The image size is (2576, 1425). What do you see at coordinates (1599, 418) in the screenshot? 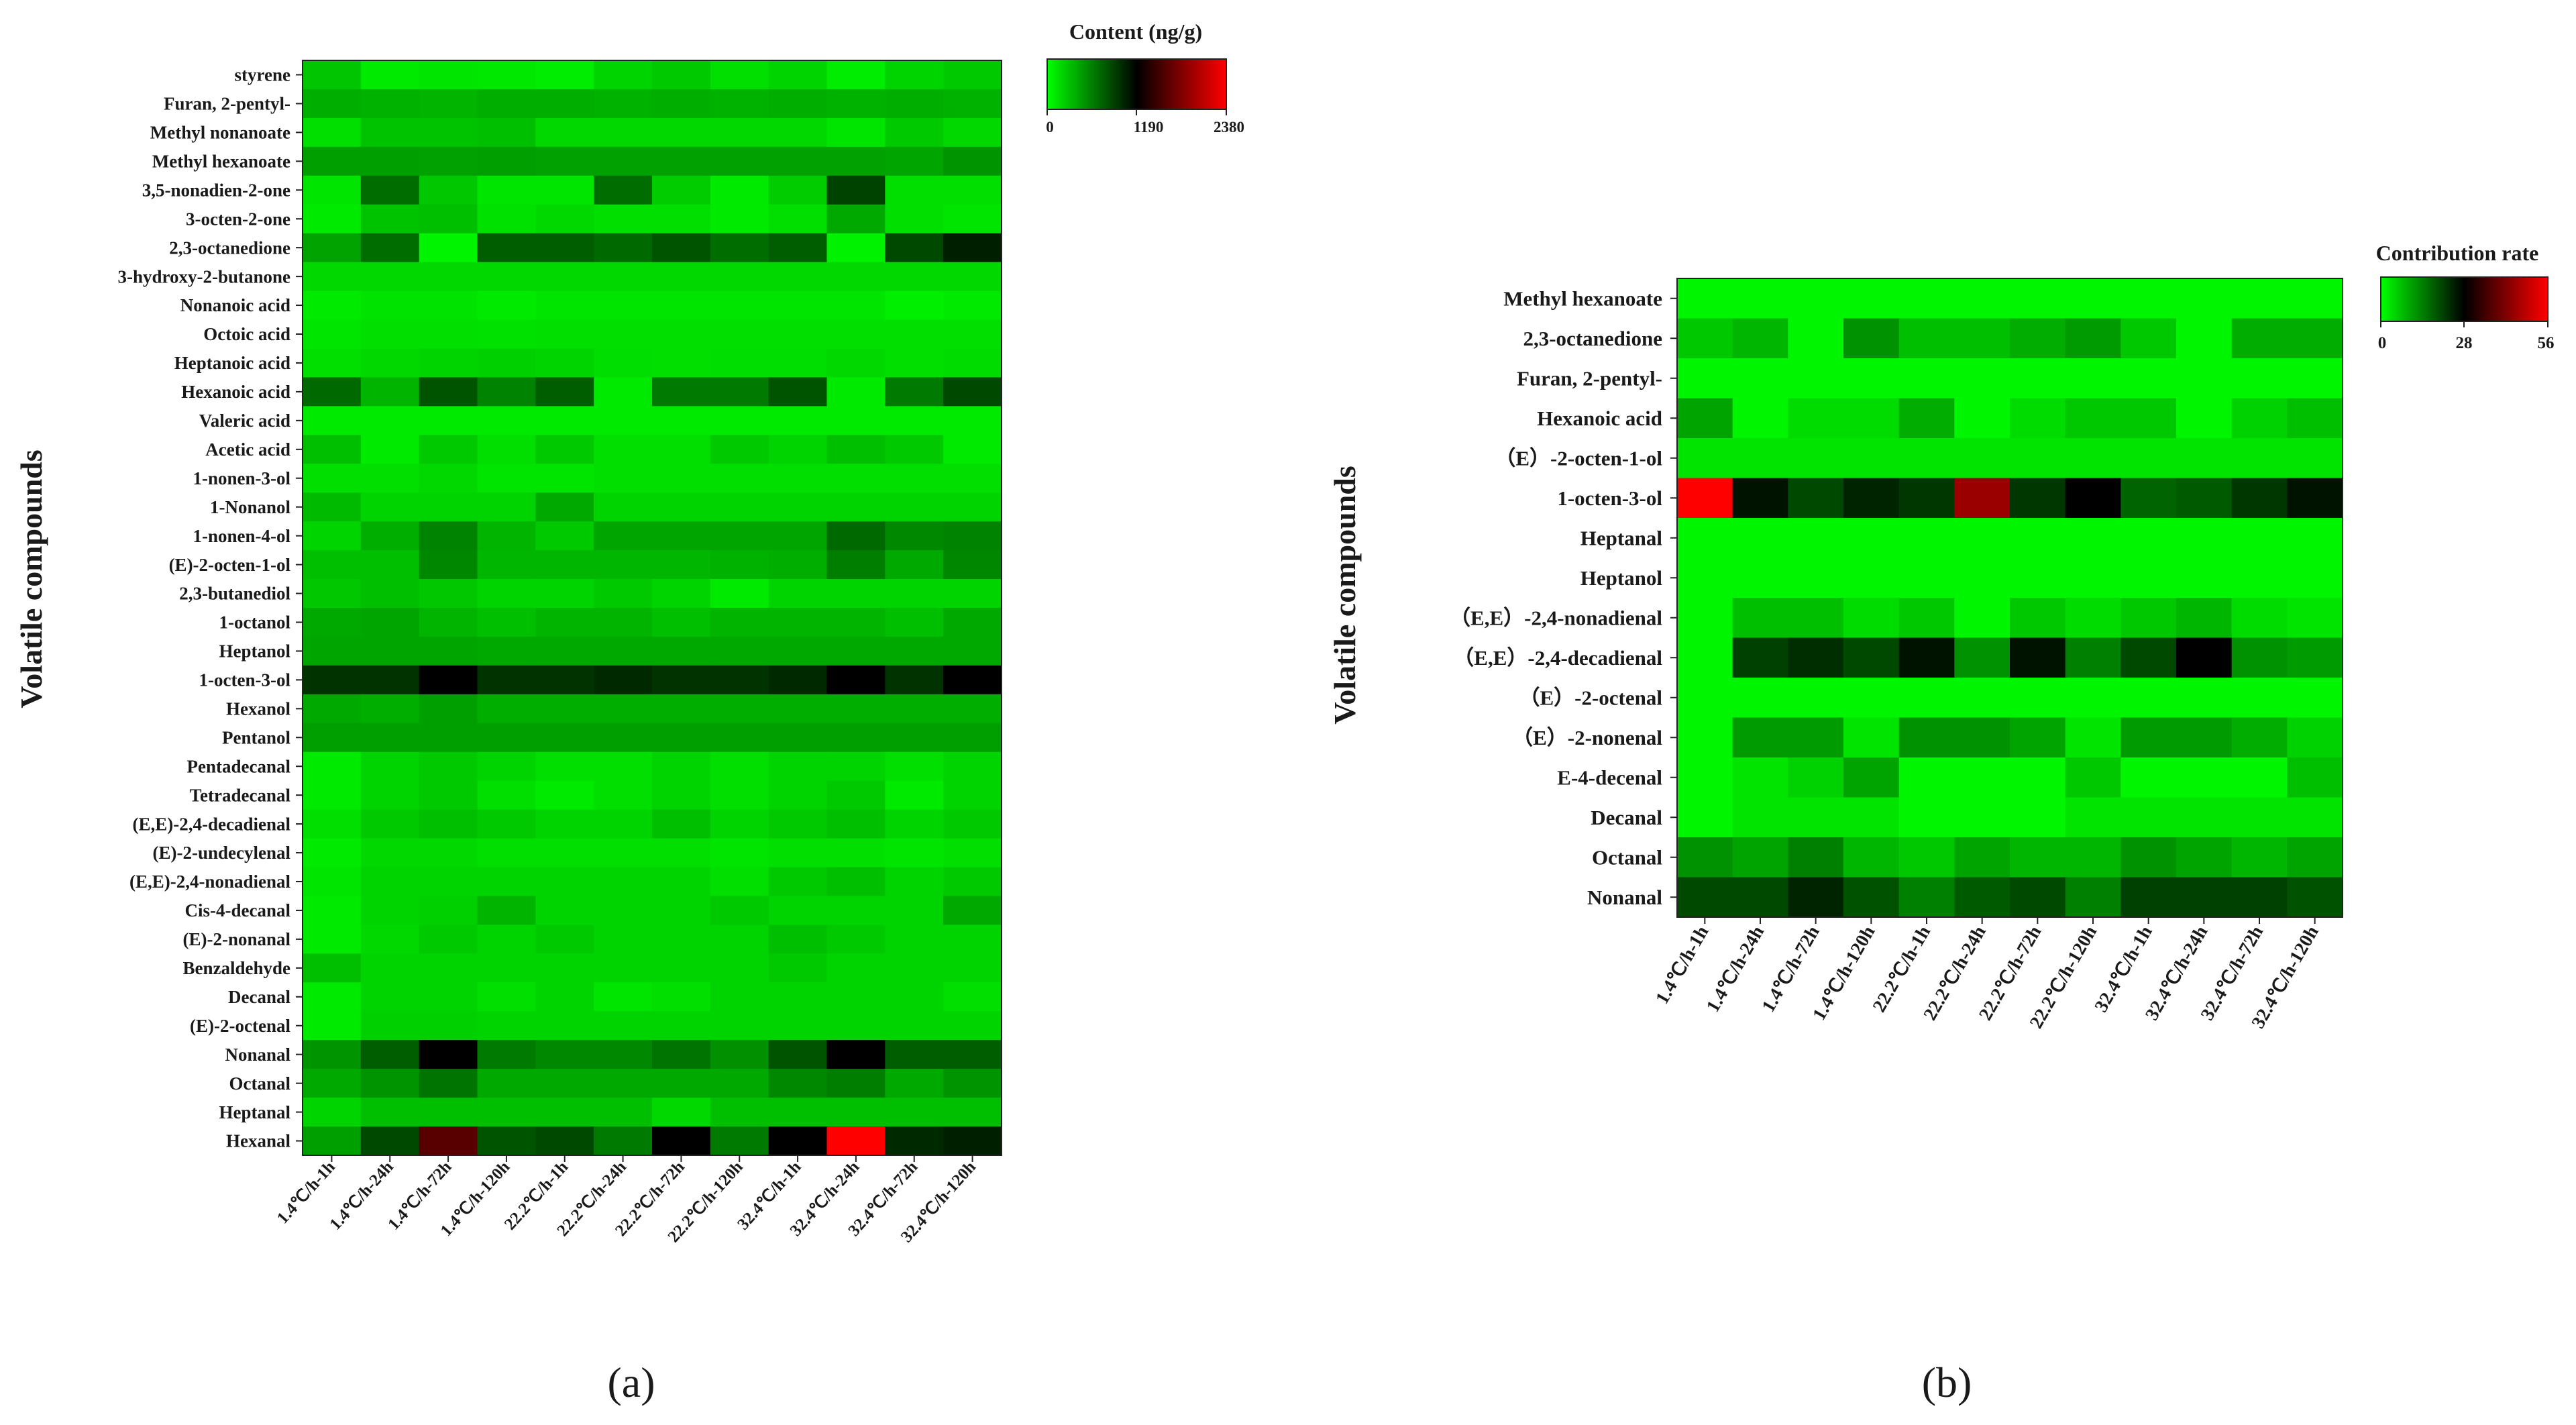
I see `row-label: Hexanoic acid` at bounding box center [1599, 418].